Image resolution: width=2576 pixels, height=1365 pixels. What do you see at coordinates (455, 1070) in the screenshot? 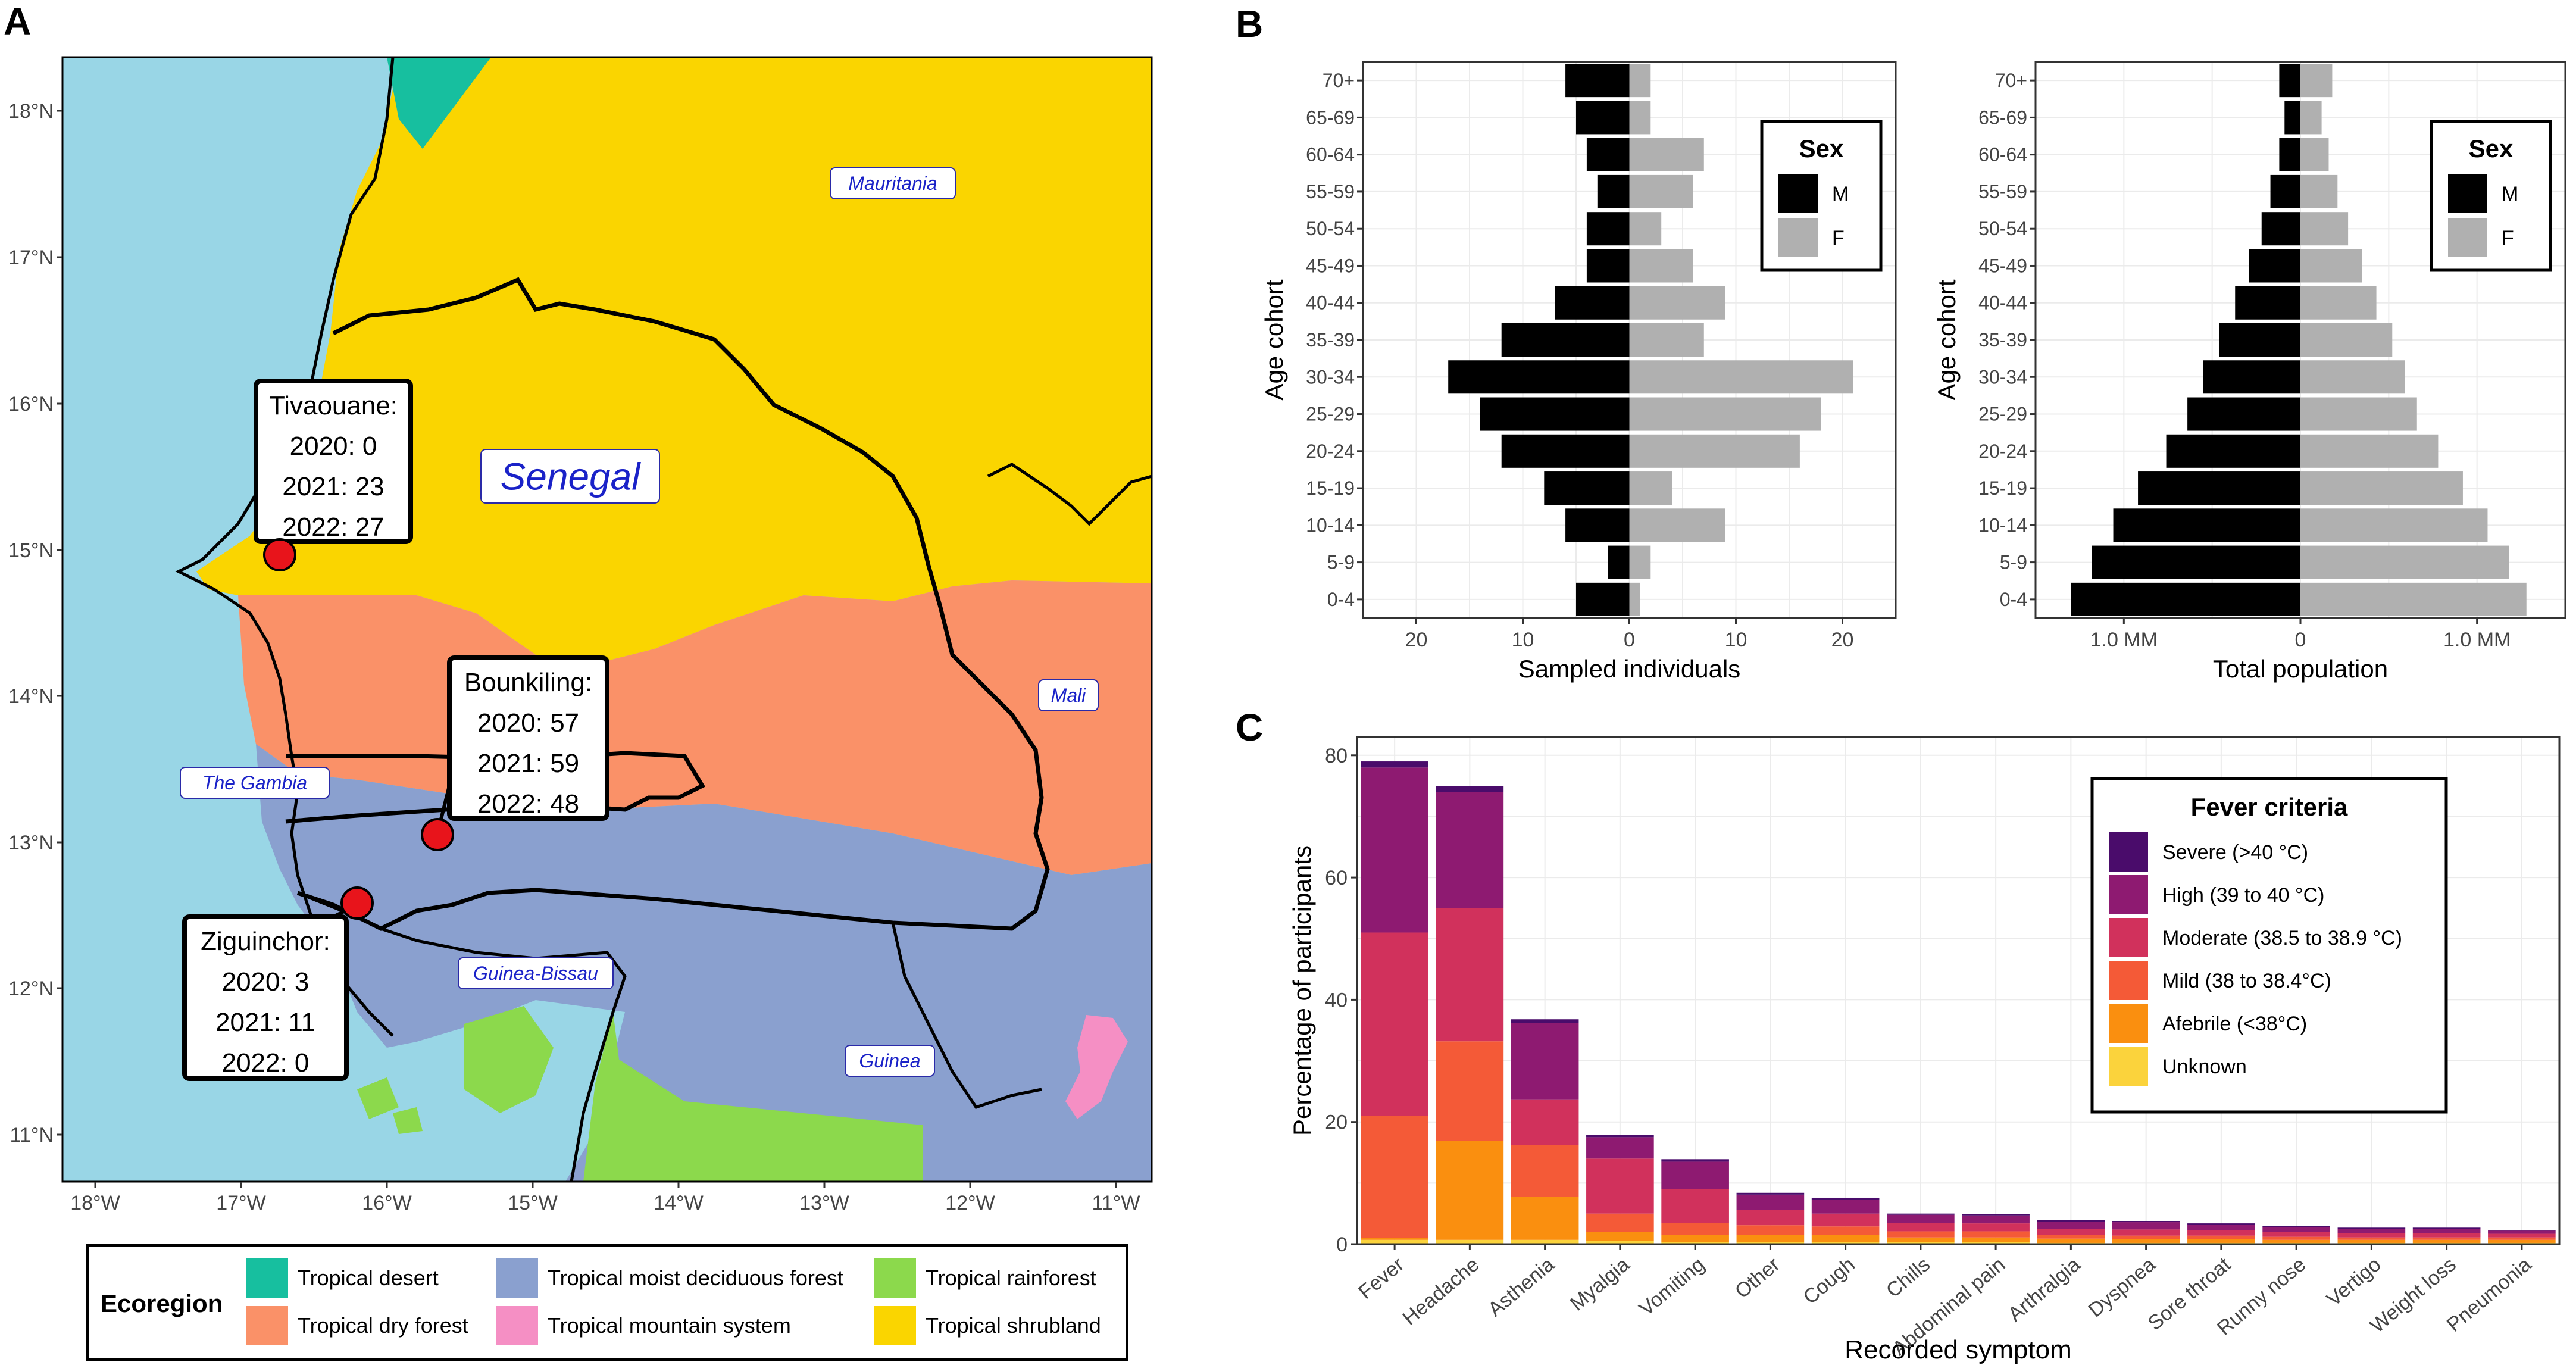
I see `rainforest-islands` at bounding box center [455, 1070].